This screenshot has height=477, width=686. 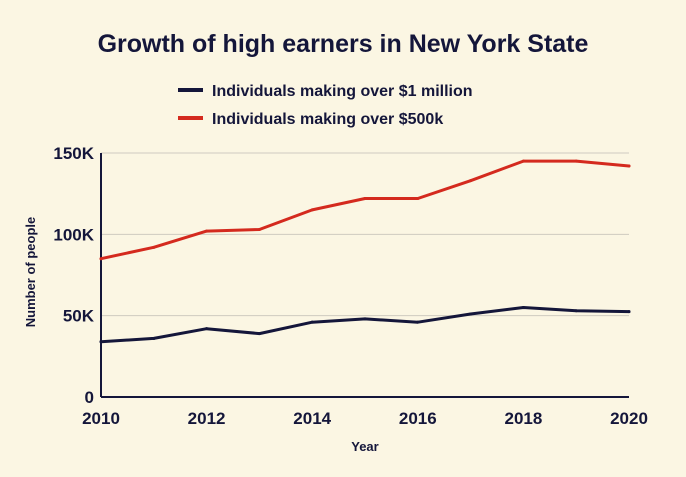 I want to click on x-axis-title: Year, so click(x=364, y=446).